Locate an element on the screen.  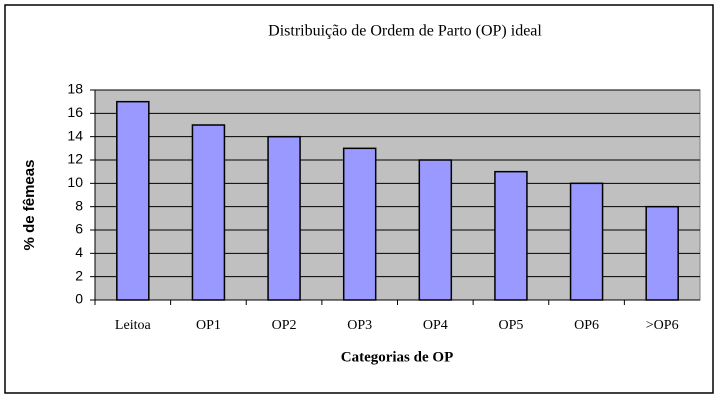
x-tick-label: OP2 is located at coordinates (284, 325).